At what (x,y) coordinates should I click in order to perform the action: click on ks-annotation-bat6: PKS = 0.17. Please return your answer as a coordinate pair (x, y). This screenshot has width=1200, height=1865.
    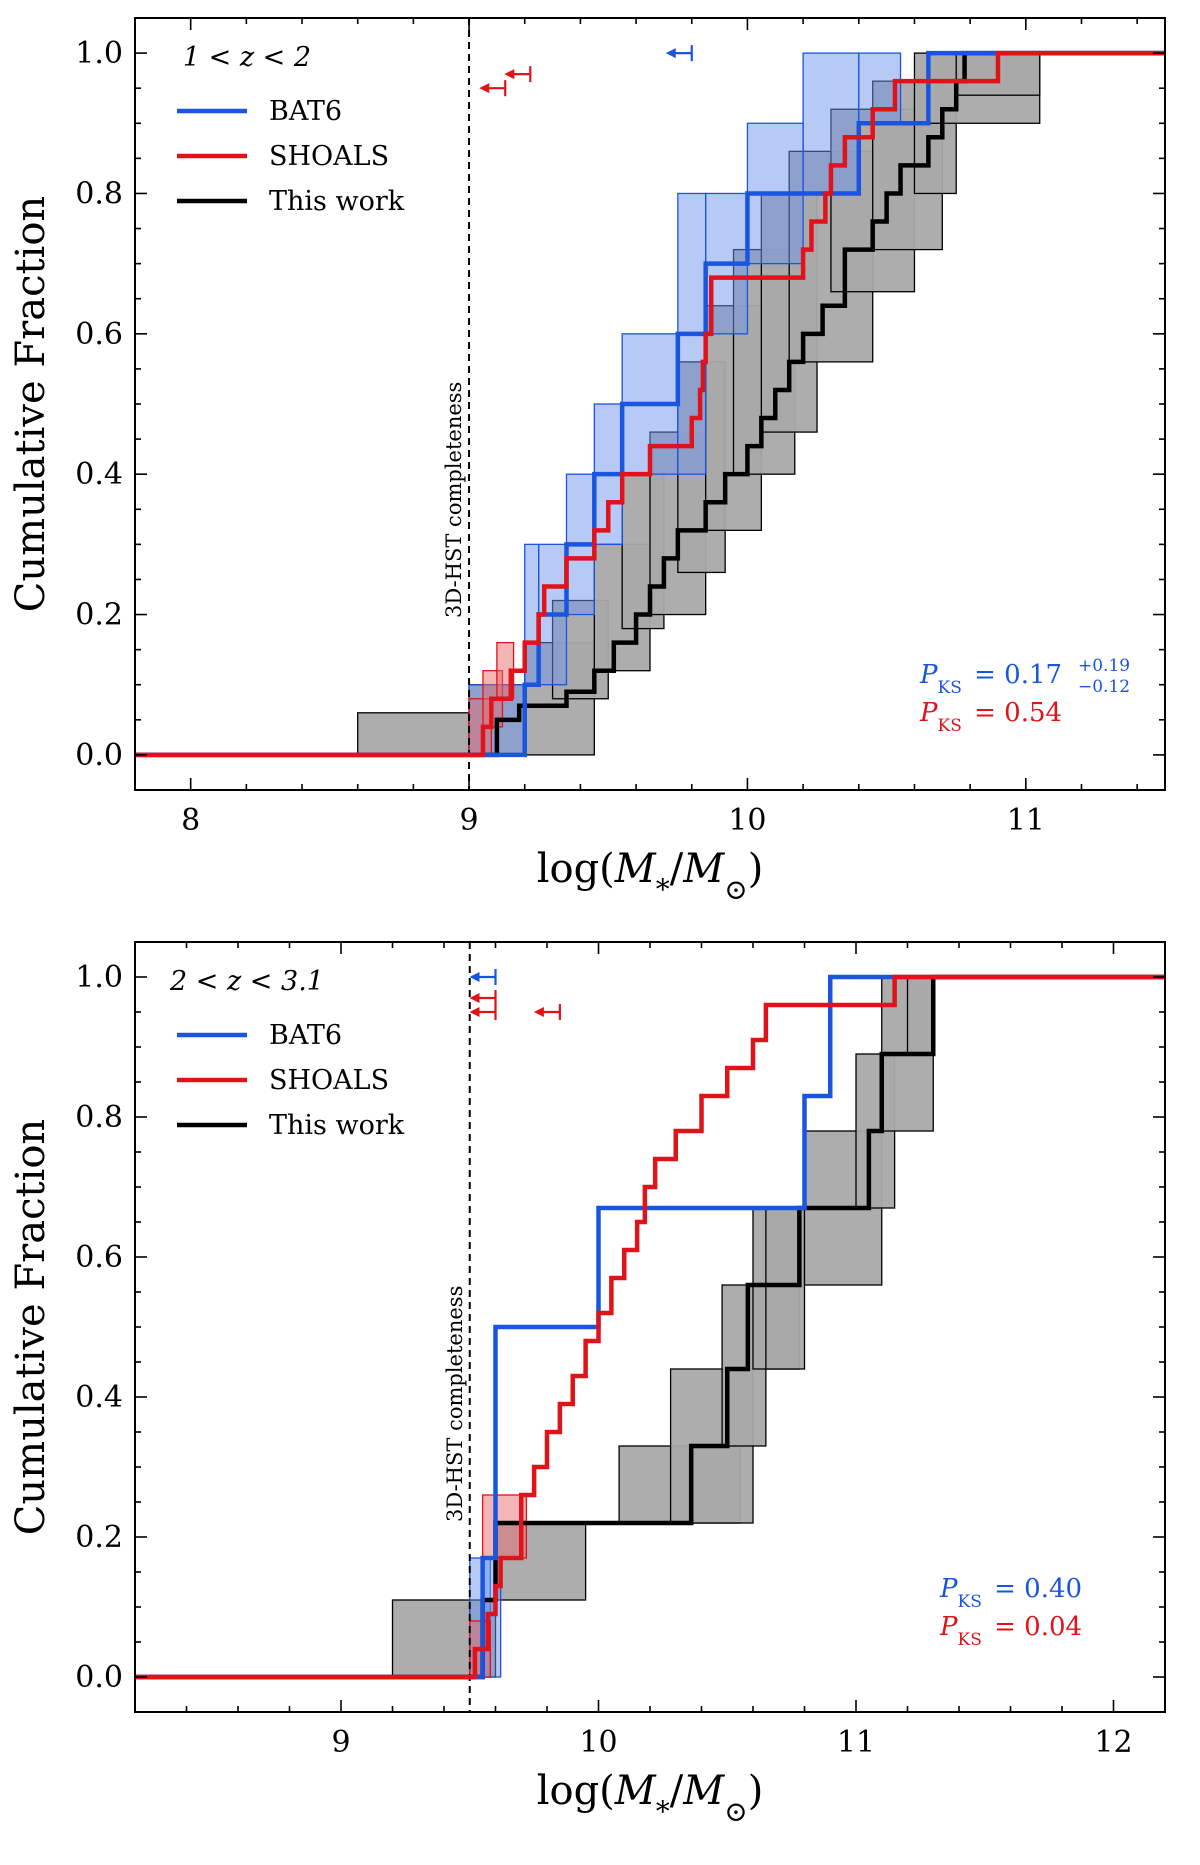
    Looking at the image, I should click on (990, 679).